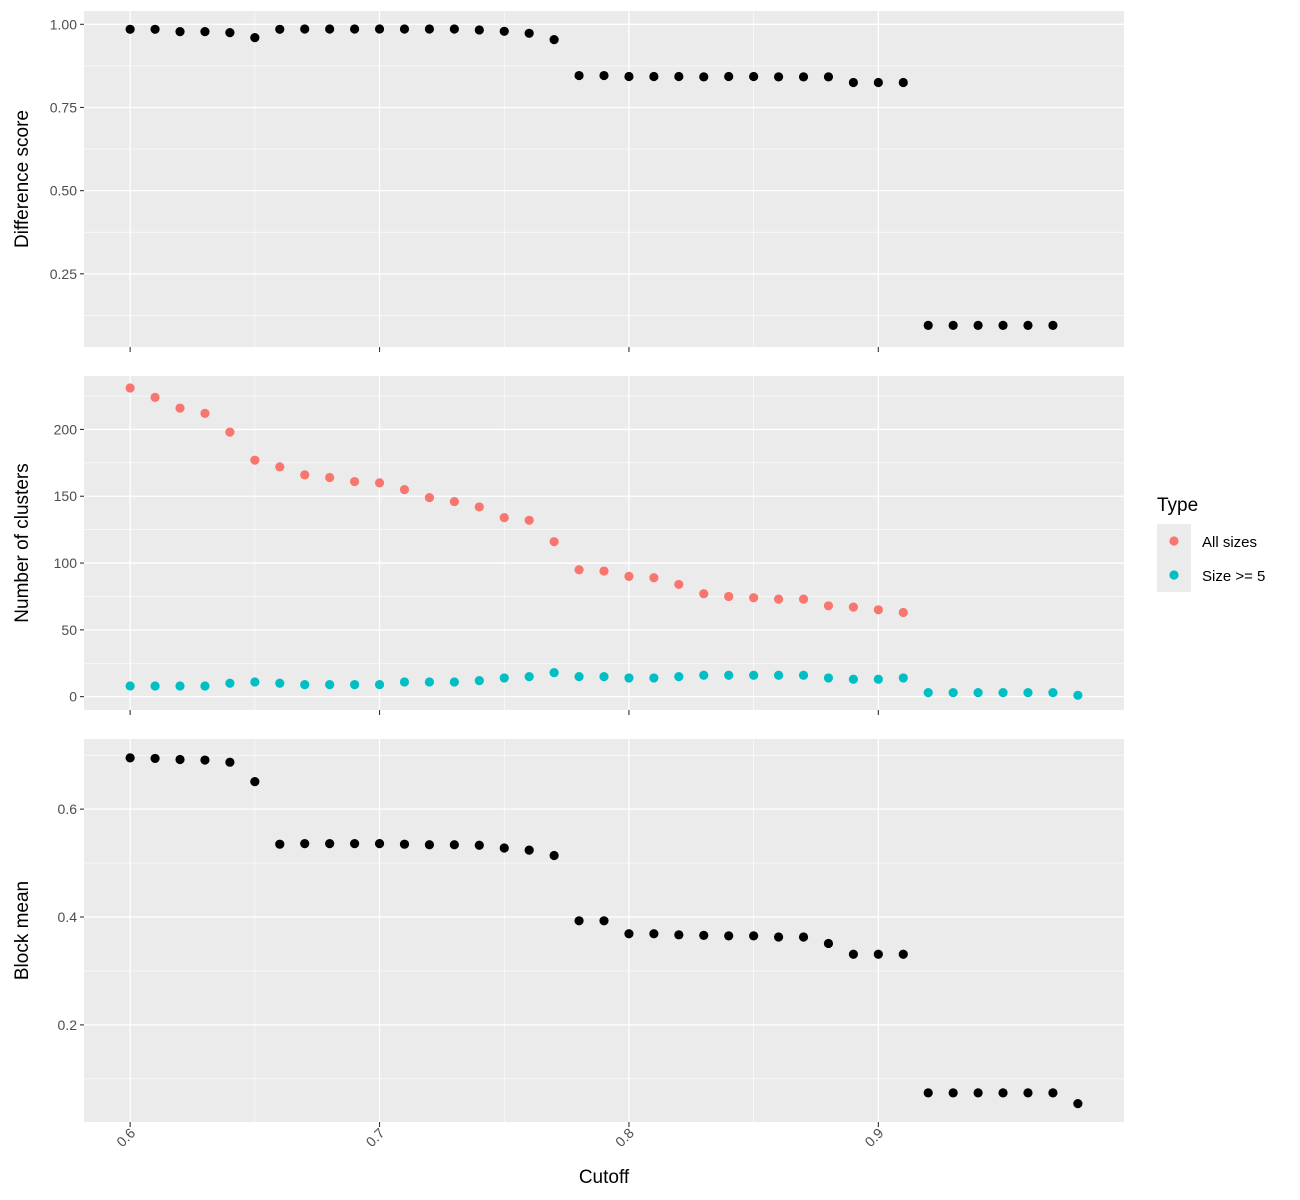  Describe the element at coordinates (63, 107) in the screenshot. I see `y-tick-label: 0.75` at that location.